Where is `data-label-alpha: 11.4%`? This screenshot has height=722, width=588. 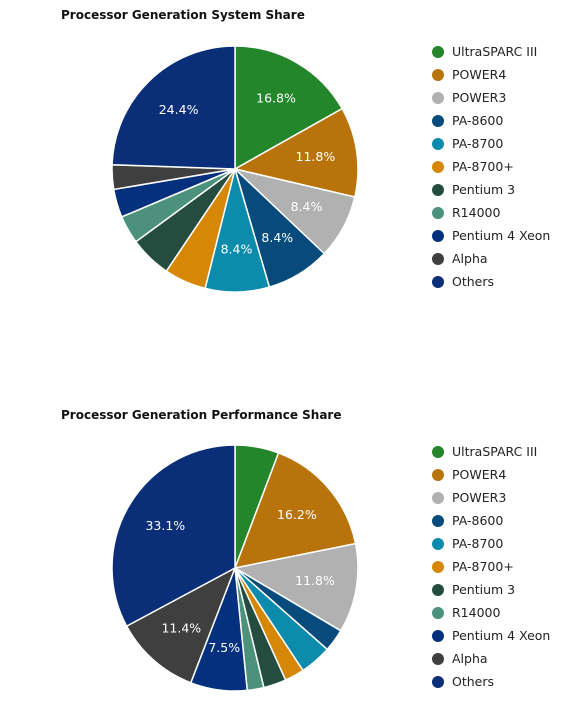
data-label-alpha: 11.4% is located at coordinates (181, 627).